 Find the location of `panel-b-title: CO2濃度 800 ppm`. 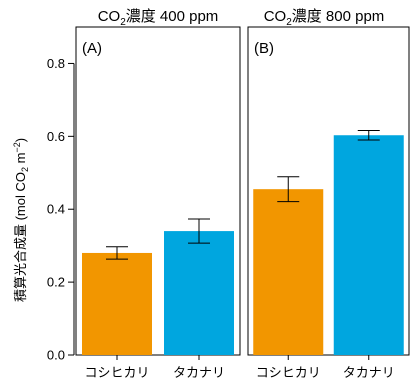

panel-b-title: CO2濃度 800 ppm is located at coordinates (324, 18).